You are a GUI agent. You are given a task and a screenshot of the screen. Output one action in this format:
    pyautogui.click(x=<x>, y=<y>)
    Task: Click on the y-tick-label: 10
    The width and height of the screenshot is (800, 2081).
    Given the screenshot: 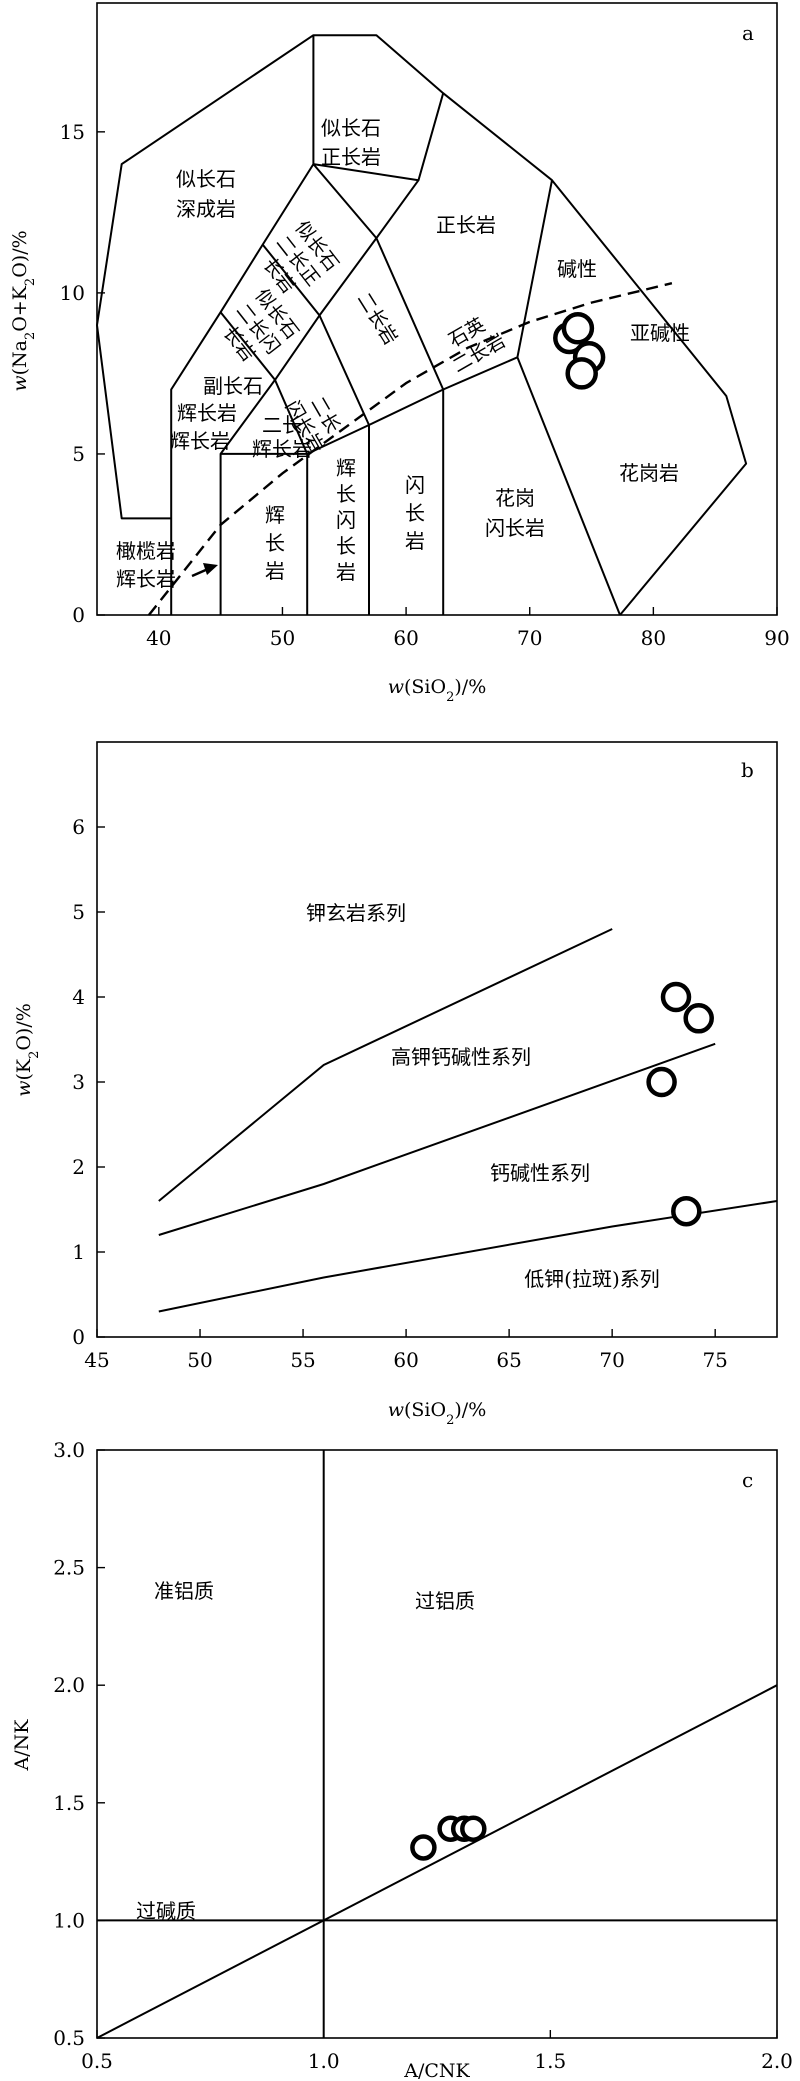 What is the action you would take?
    pyautogui.click(x=72, y=293)
    